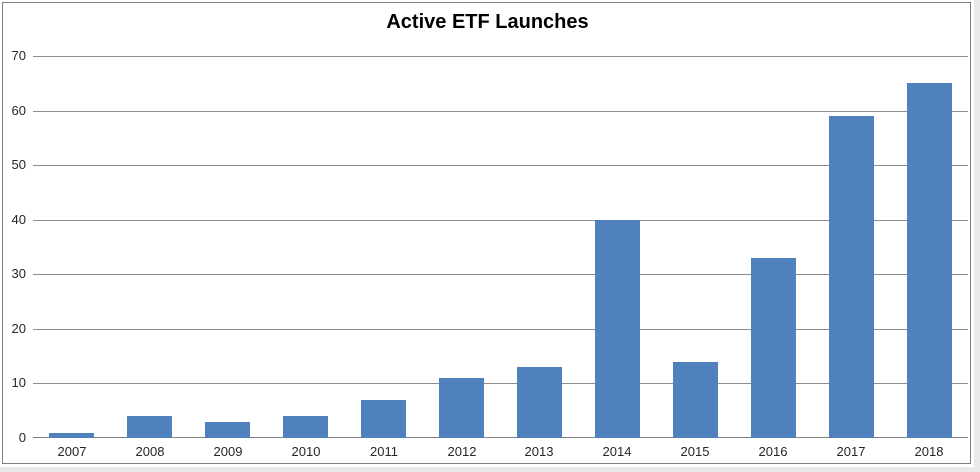  I want to click on bar-2009, so click(227, 430).